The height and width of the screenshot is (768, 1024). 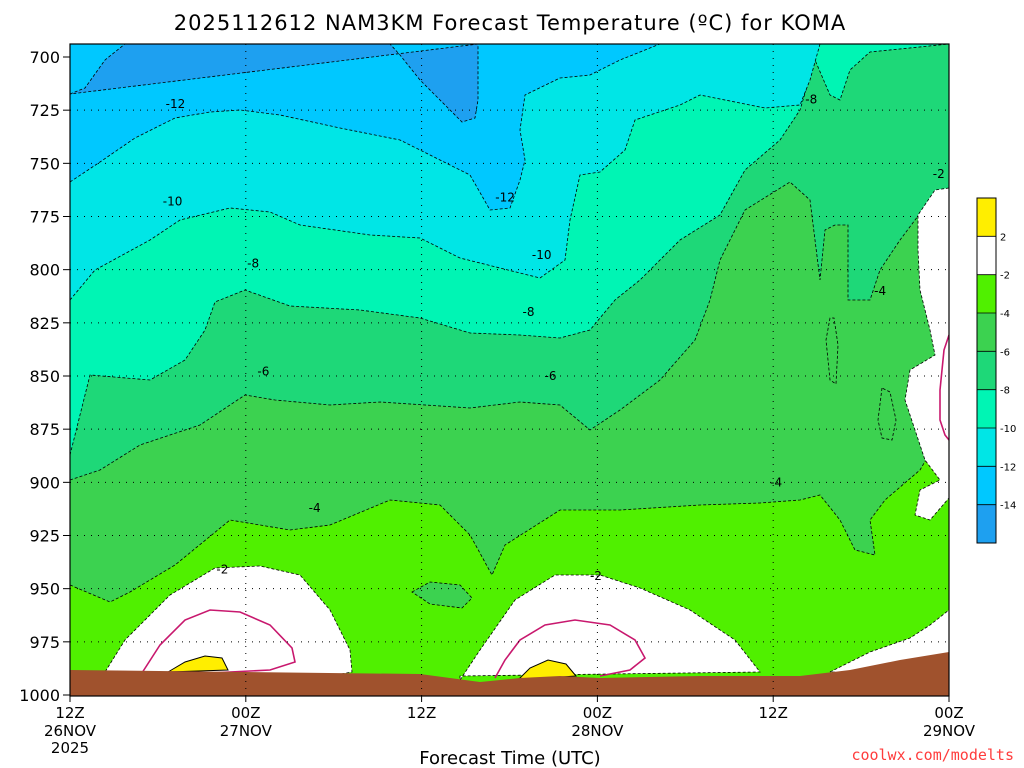 I want to click on x-tick-date-60: 29NOV, so click(x=949, y=731).